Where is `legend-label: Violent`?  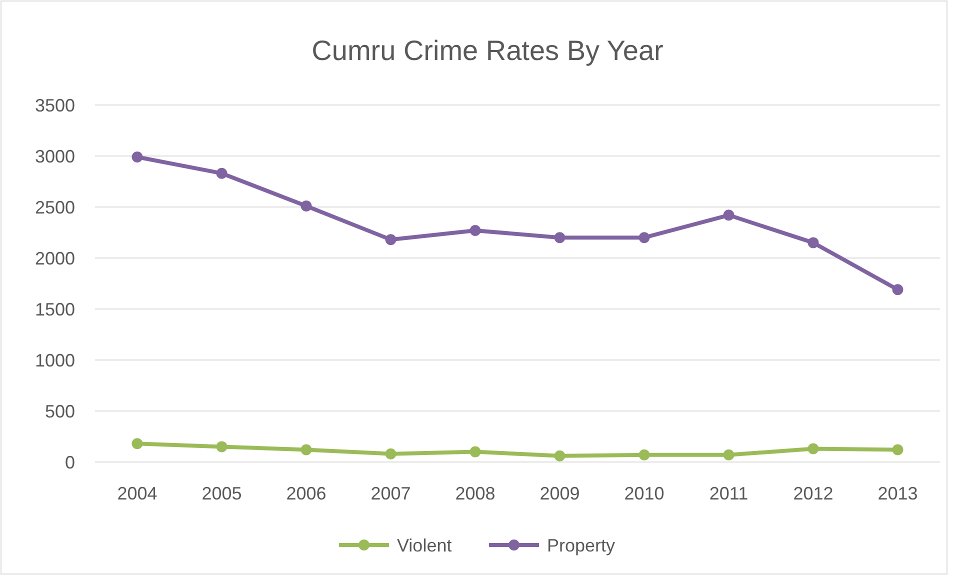
legend-label: Violent is located at coordinates (424, 545).